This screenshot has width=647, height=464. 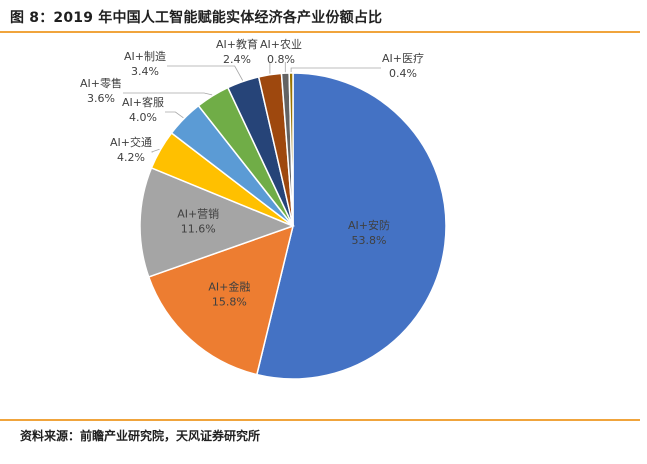 What do you see at coordinates (237, 44) in the screenshot?
I see `slice-name-label: AI+教育` at bounding box center [237, 44].